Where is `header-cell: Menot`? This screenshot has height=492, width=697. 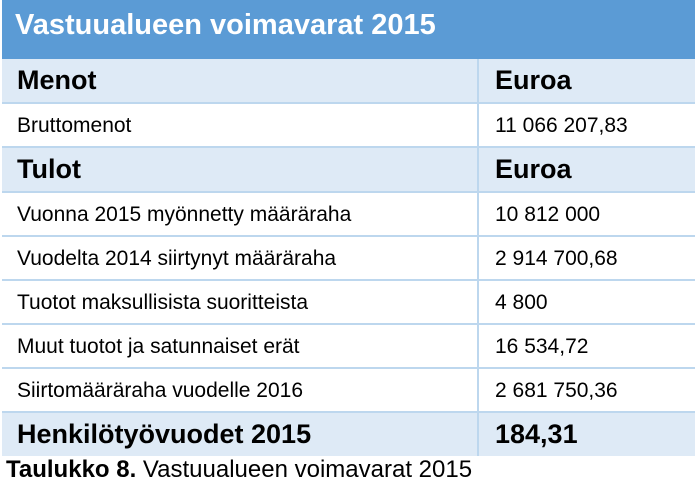
header-cell: Menot is located at coordinates (240, 80).